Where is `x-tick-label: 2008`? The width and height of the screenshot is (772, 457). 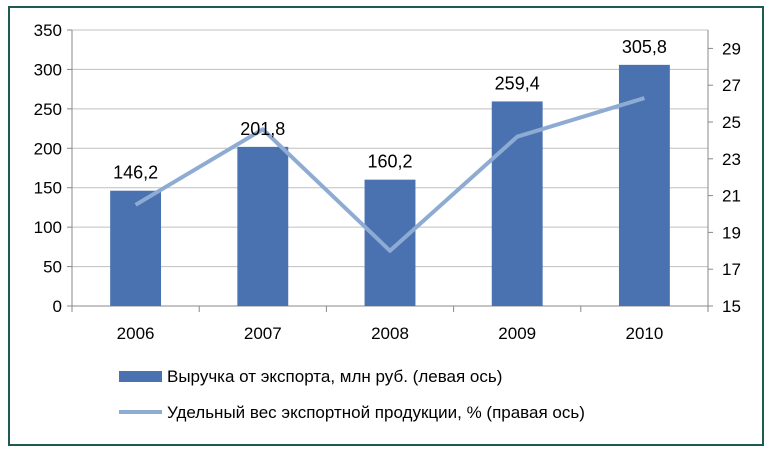
x-tick-label: 2008 is located at coordinates (390, 333).